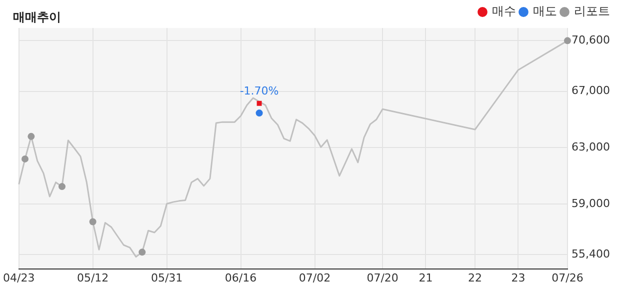  What do you see at coordinates (475, 277) in the screenshot?
I see `x-tick-label: 22` at bounding box center [475, 277].